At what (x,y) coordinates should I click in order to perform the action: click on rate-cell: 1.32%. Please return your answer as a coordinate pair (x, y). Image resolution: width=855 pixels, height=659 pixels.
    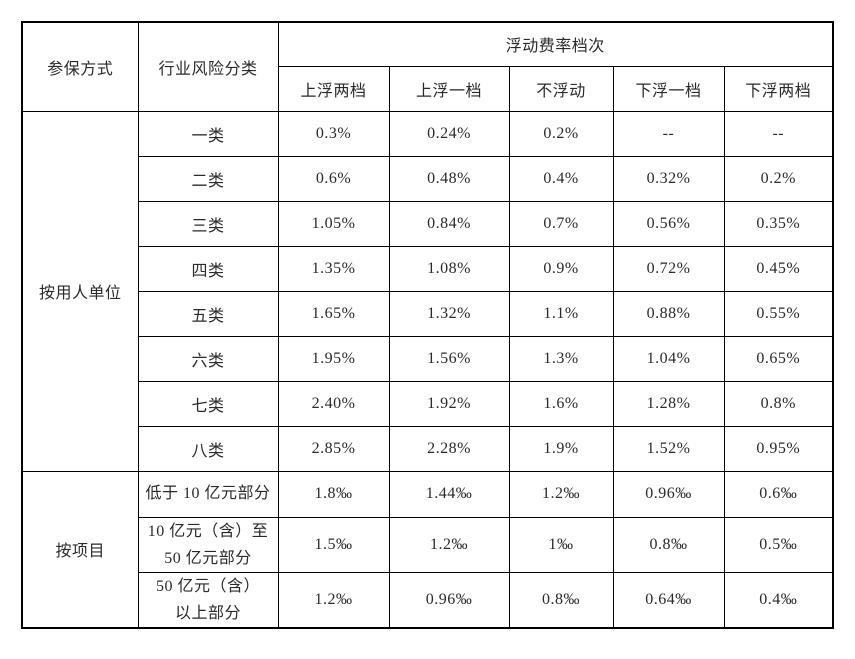
    Looking at the image, I should click on (449, 313).